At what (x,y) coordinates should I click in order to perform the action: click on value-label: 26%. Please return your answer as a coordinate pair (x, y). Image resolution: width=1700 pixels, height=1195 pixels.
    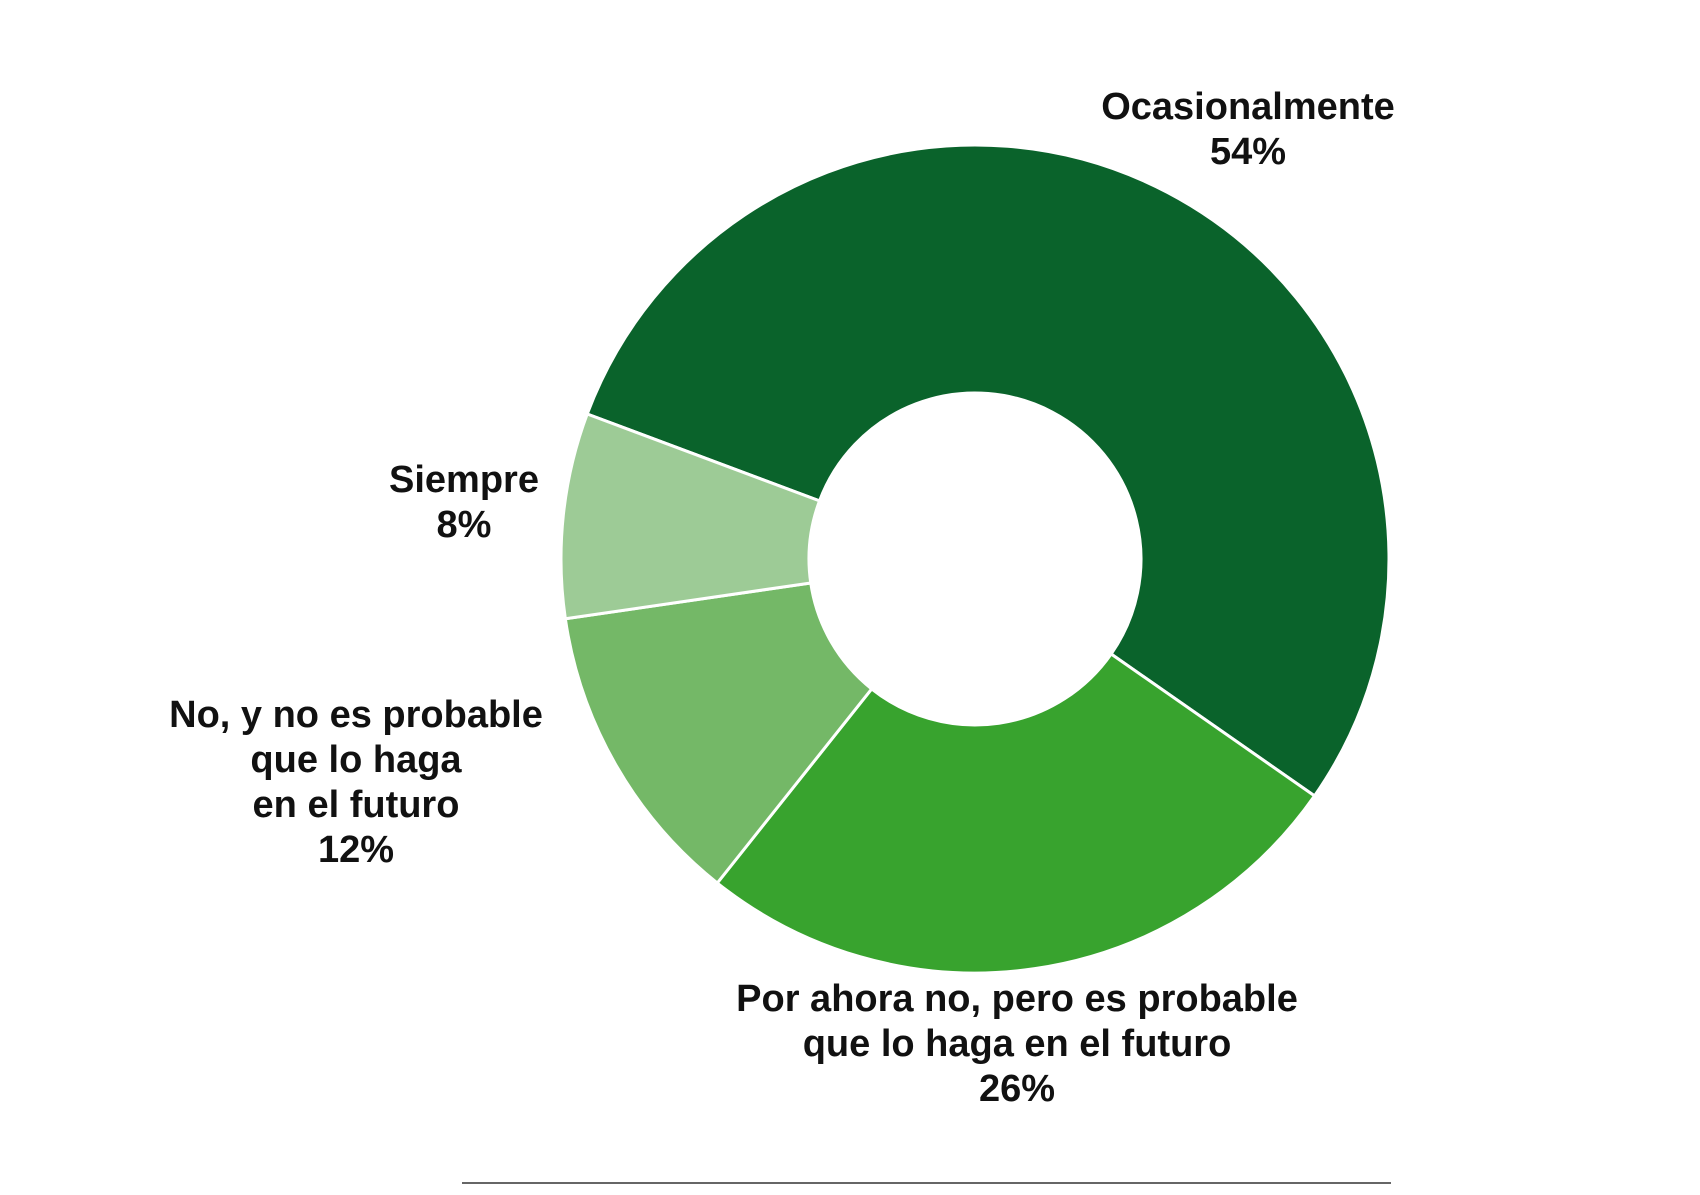
    Looking at the image, I should click on (1017, 1089).